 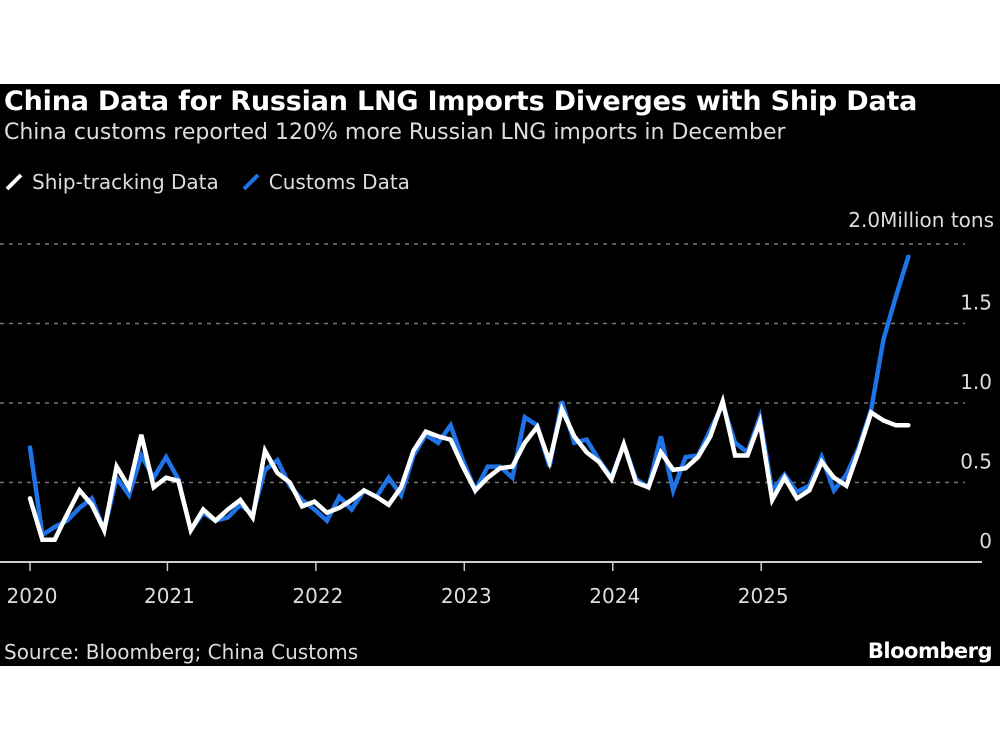 What do you see at coordinates (125, 182) in the screenshot?
I see `legend-label-ship: Ship-tracking Data` at bounding box center [125, 182].